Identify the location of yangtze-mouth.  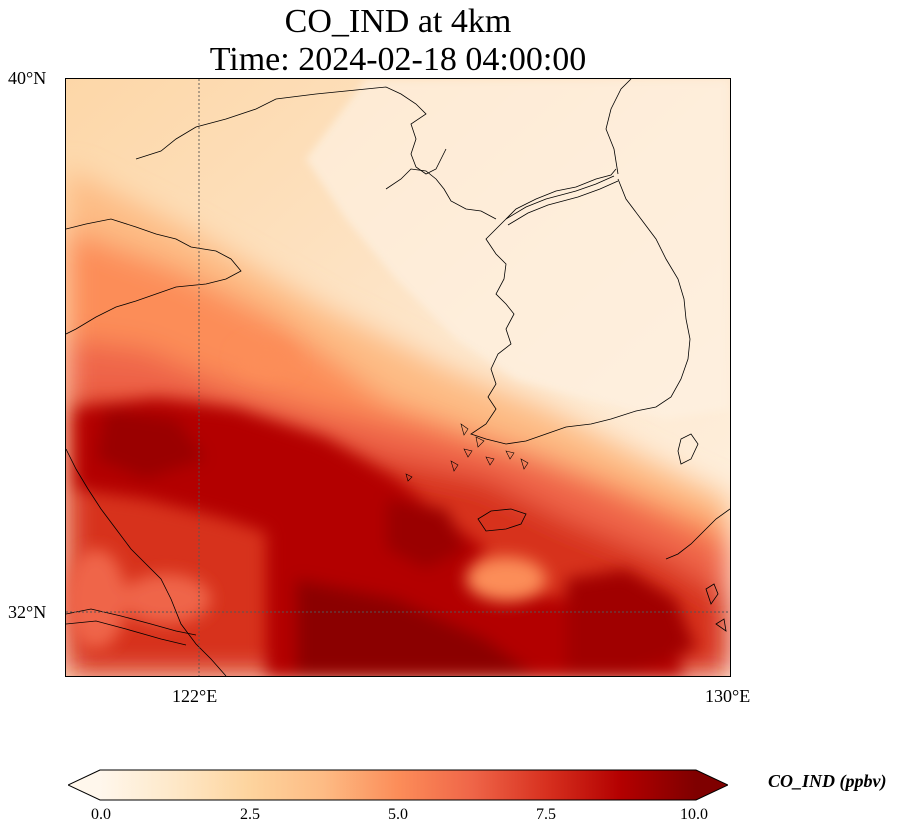
(131, 627).